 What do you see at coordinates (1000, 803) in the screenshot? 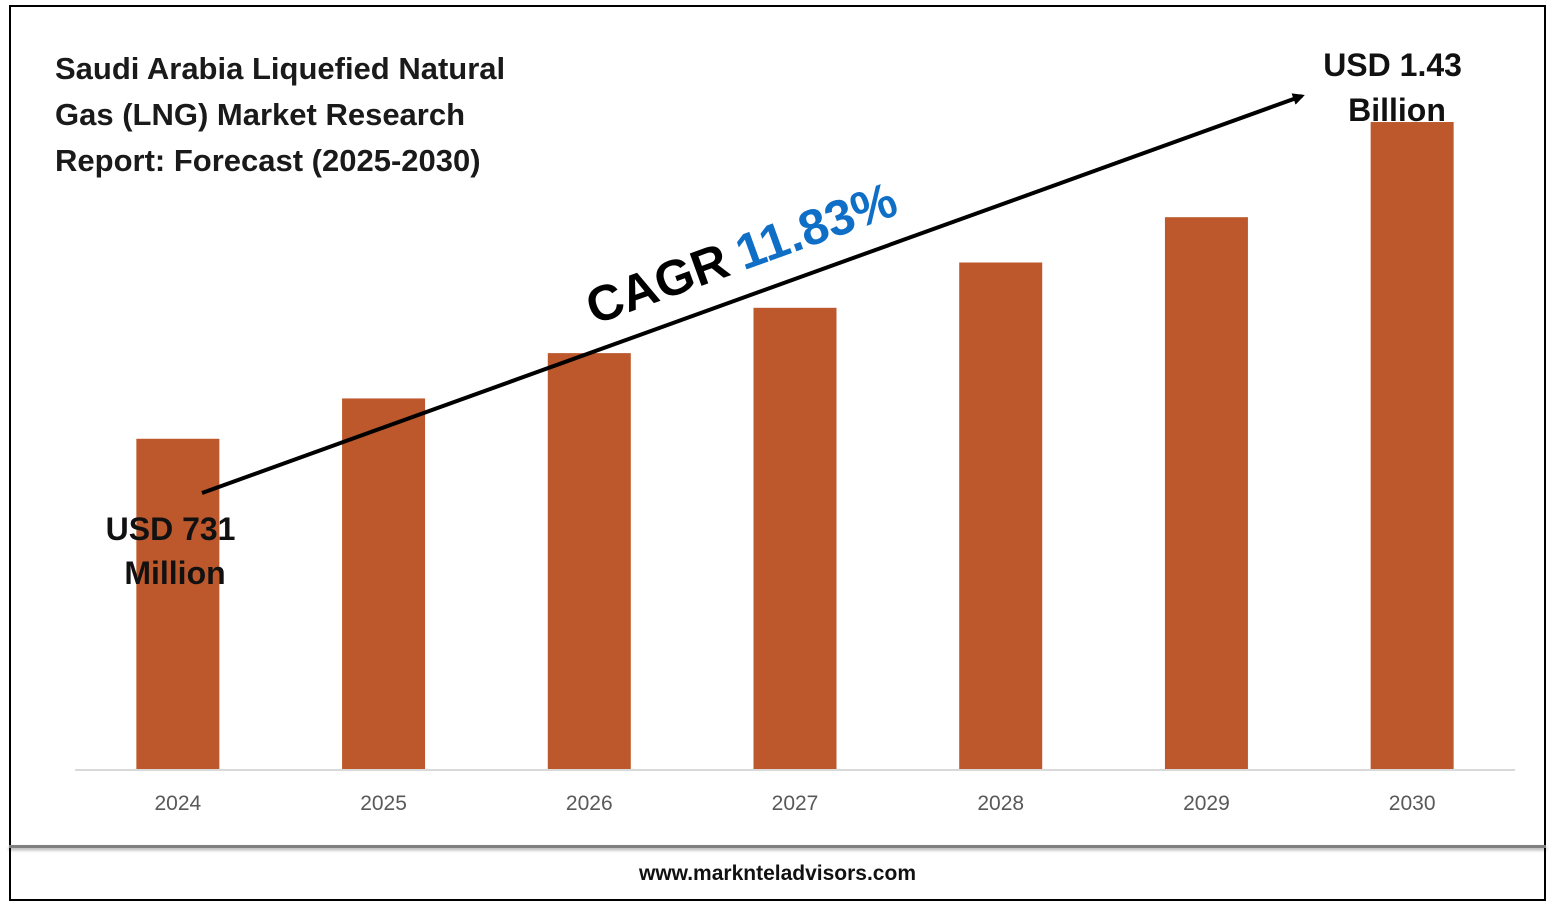
I see `x-tick-label-2028: 2028` at bounding box center [1000, 803].